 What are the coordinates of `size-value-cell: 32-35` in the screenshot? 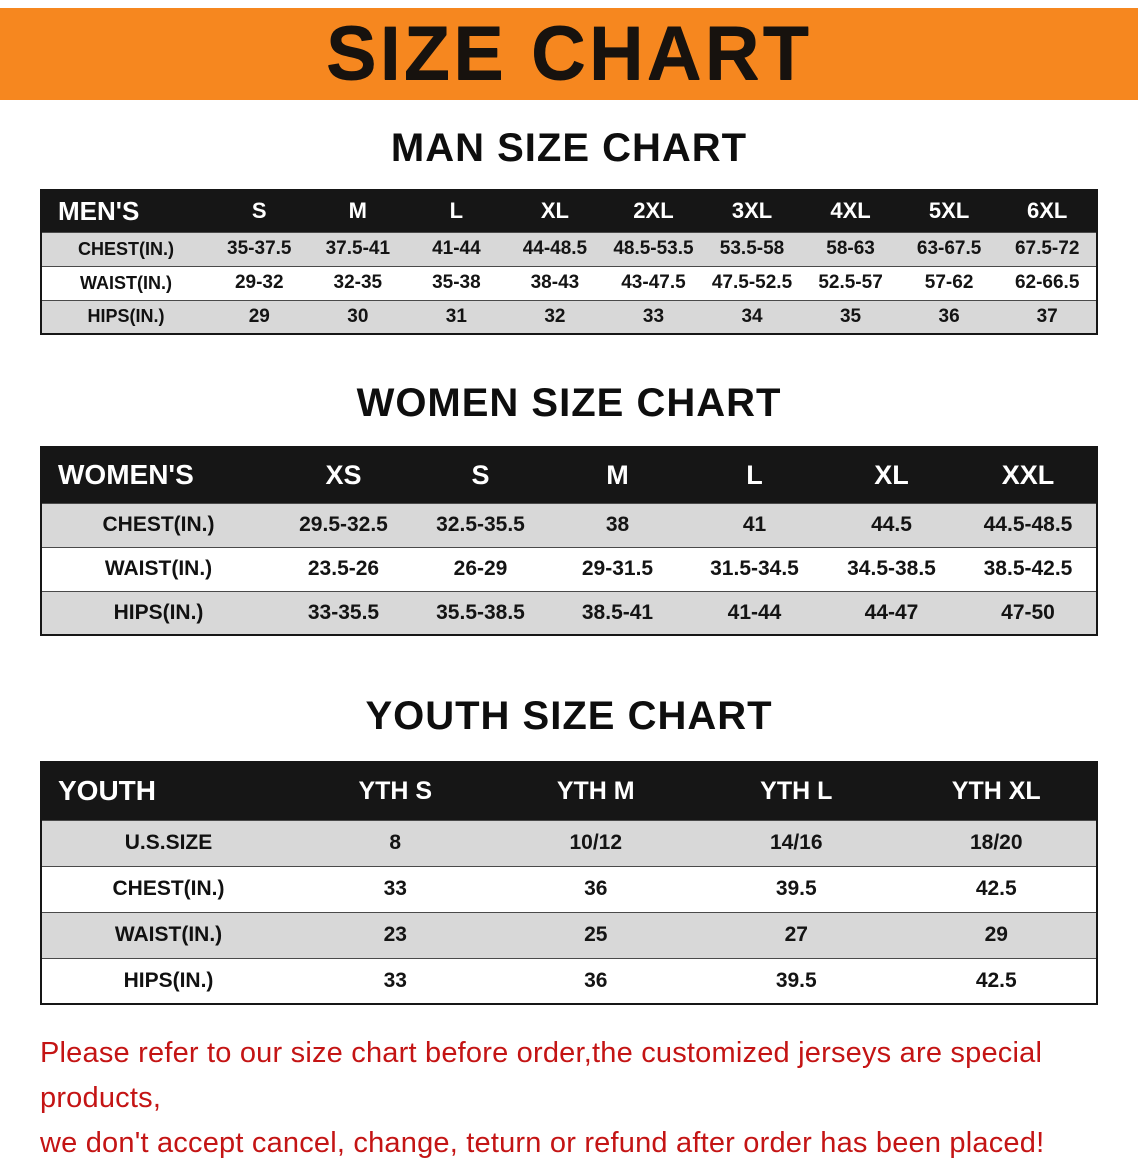 It's located at (358, 282).